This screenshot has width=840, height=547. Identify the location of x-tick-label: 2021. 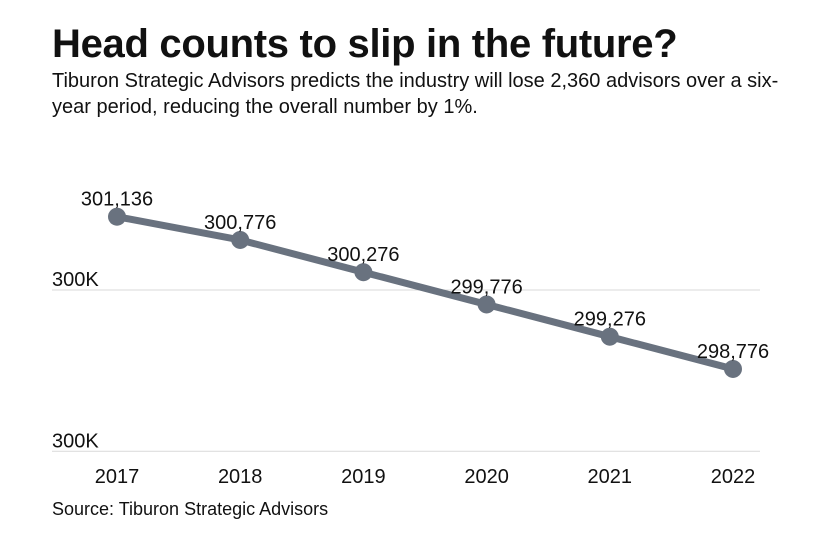
(610, 477).